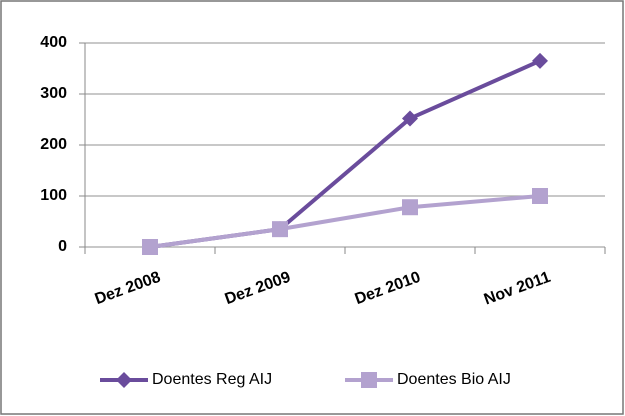 The width and height of the screenshot is (625, 416). I want to click on y-tick-label: 100, so click(53, 195).